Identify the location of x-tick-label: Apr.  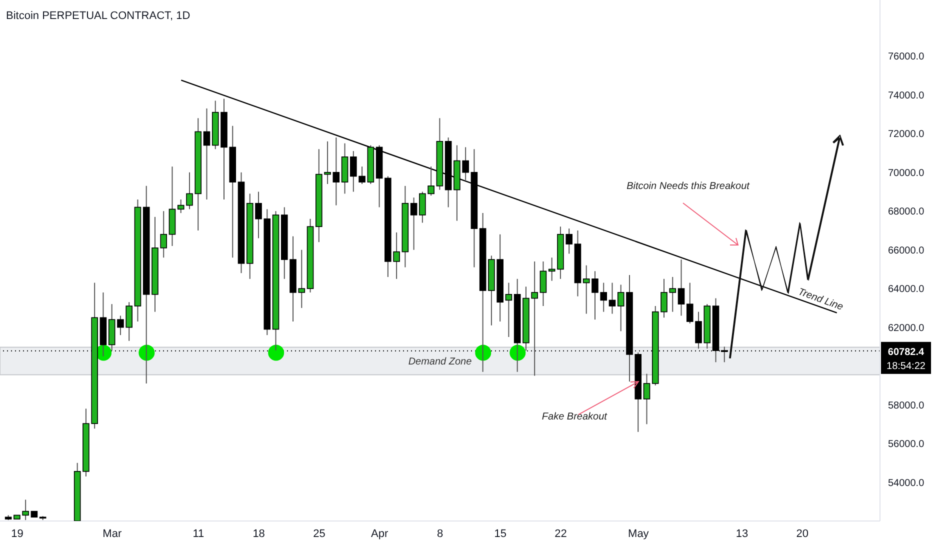
(379, 534).